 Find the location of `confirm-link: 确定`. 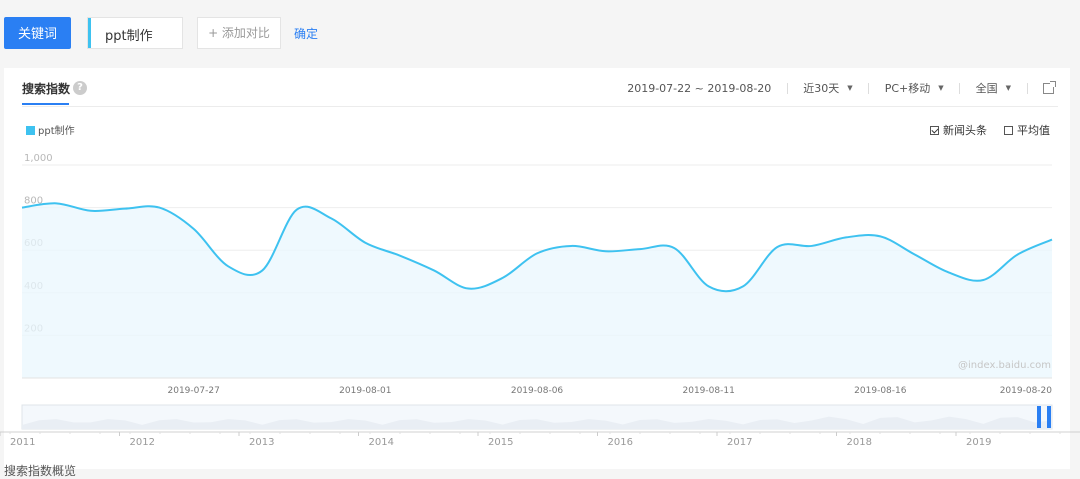

confirm-link: 确定 is located at coordinates (306, 34).